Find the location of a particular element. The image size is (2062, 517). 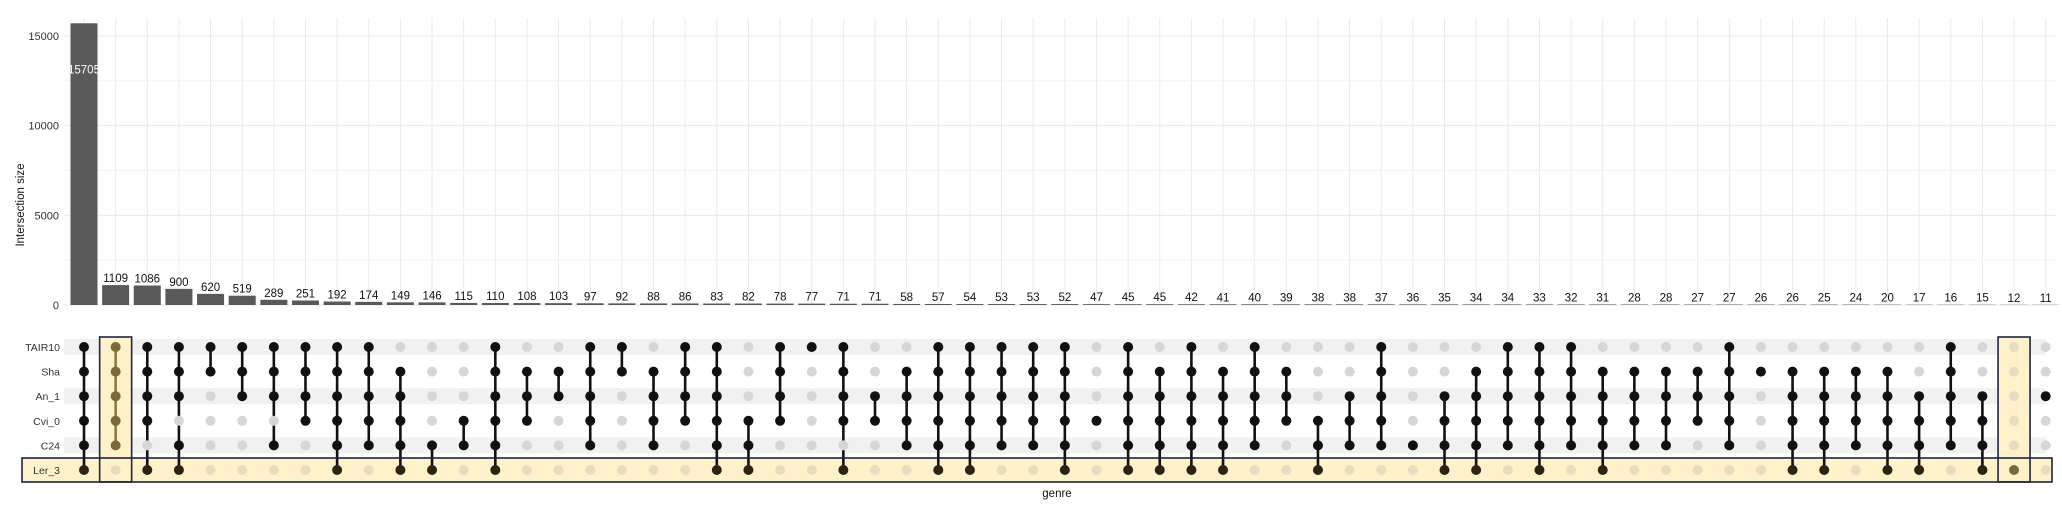

highlight-column-border is located at coordinates (2014, 409).